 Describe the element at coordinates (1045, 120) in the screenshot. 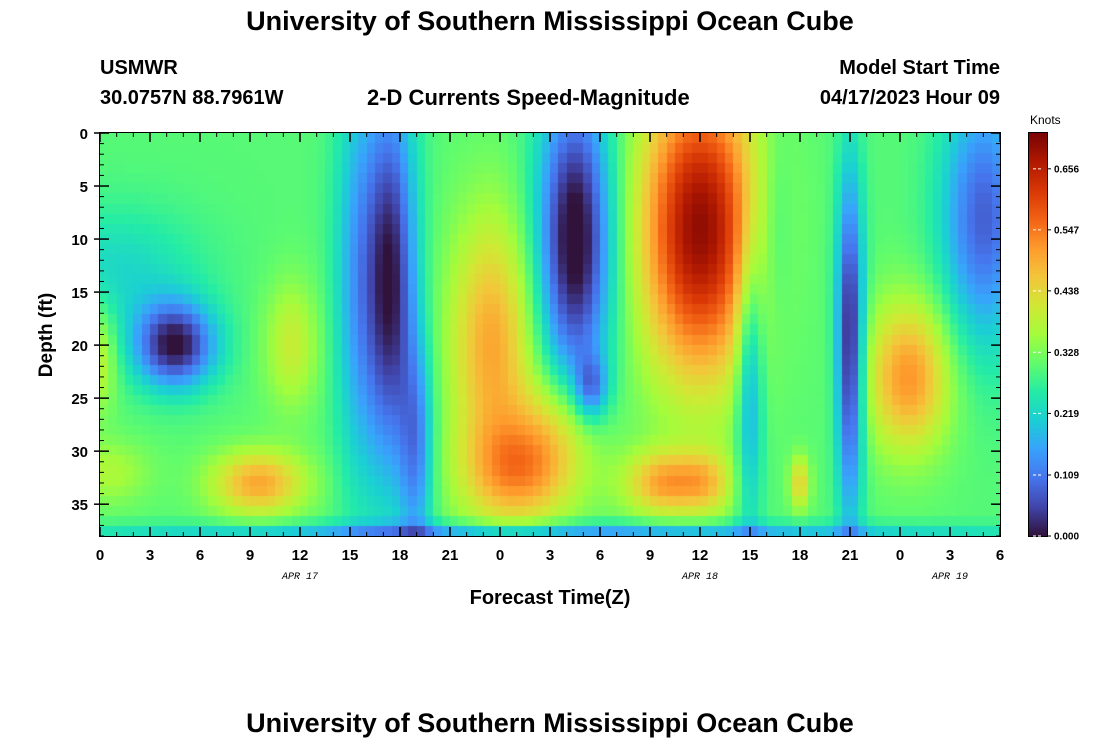

I see `colorbar-label: Knots` at that location.